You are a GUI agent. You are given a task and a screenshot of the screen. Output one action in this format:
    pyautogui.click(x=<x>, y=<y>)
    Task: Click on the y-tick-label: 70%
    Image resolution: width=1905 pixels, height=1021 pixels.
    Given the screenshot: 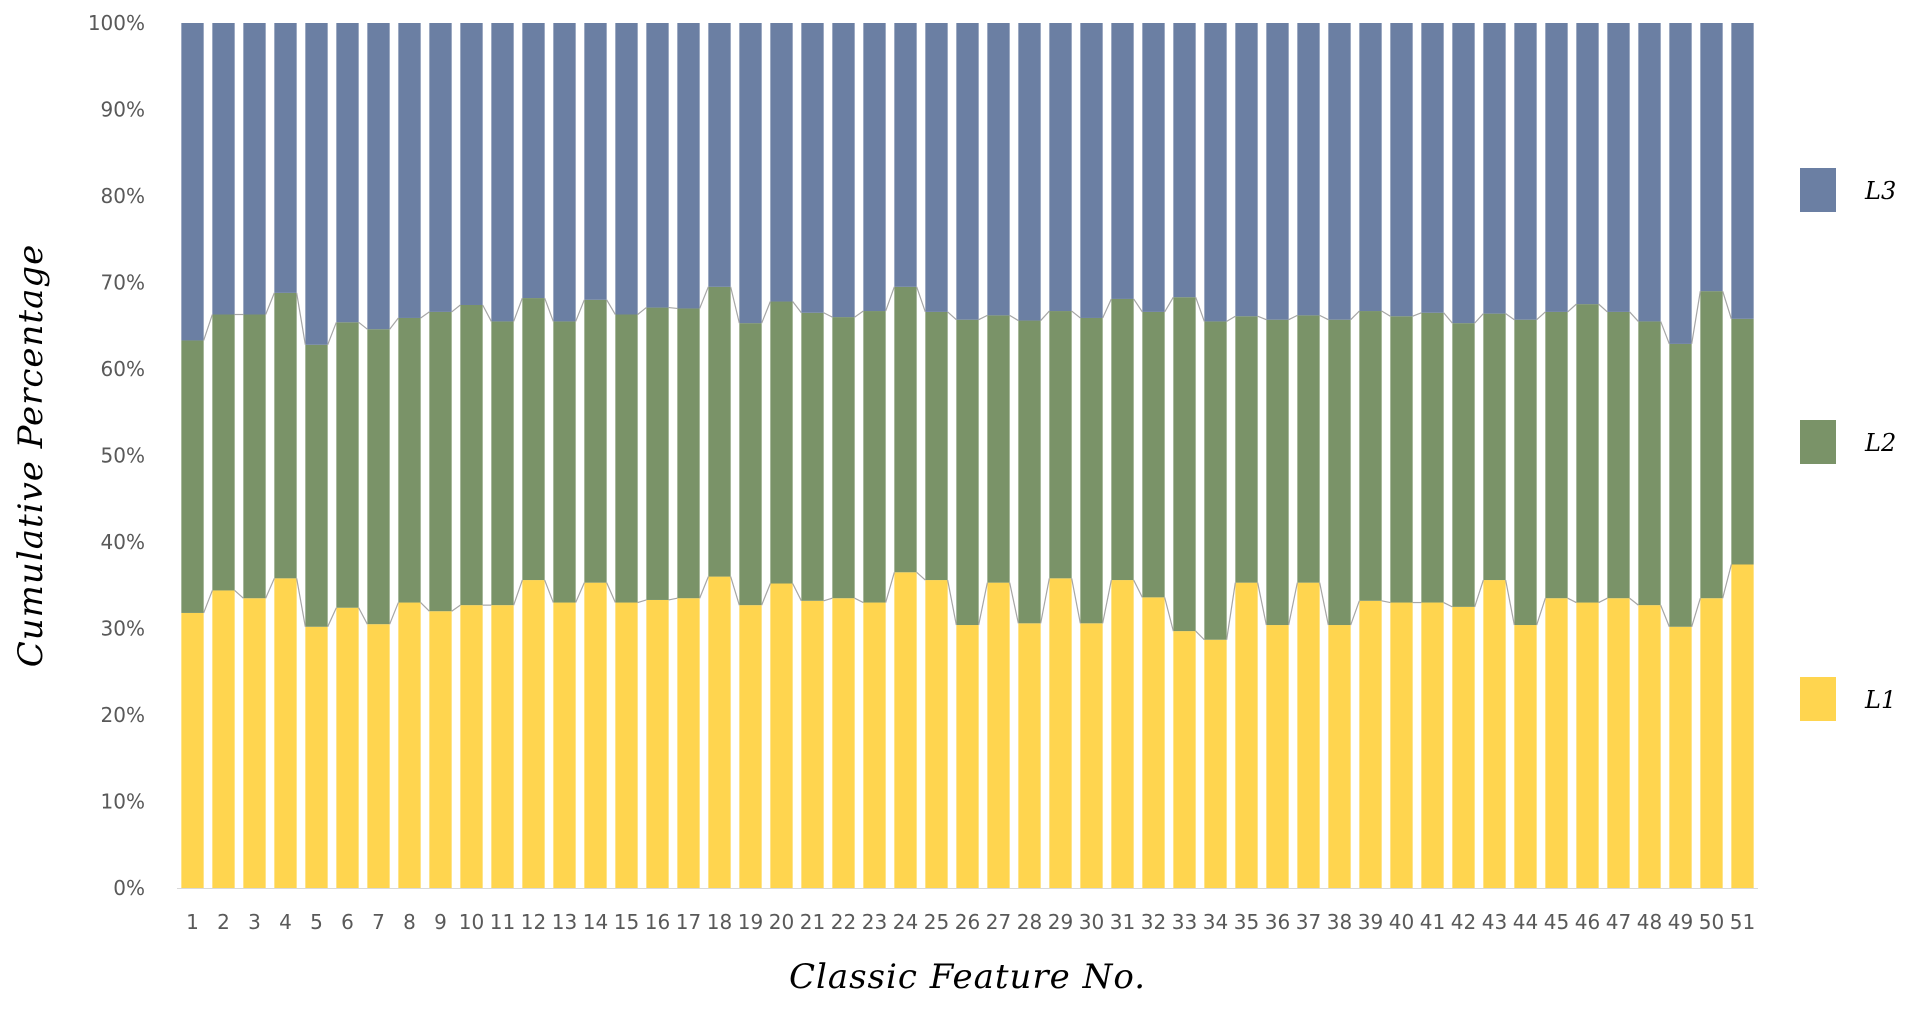 What is the action you would take?
    pyautogui.click(x=123, y=283)
    